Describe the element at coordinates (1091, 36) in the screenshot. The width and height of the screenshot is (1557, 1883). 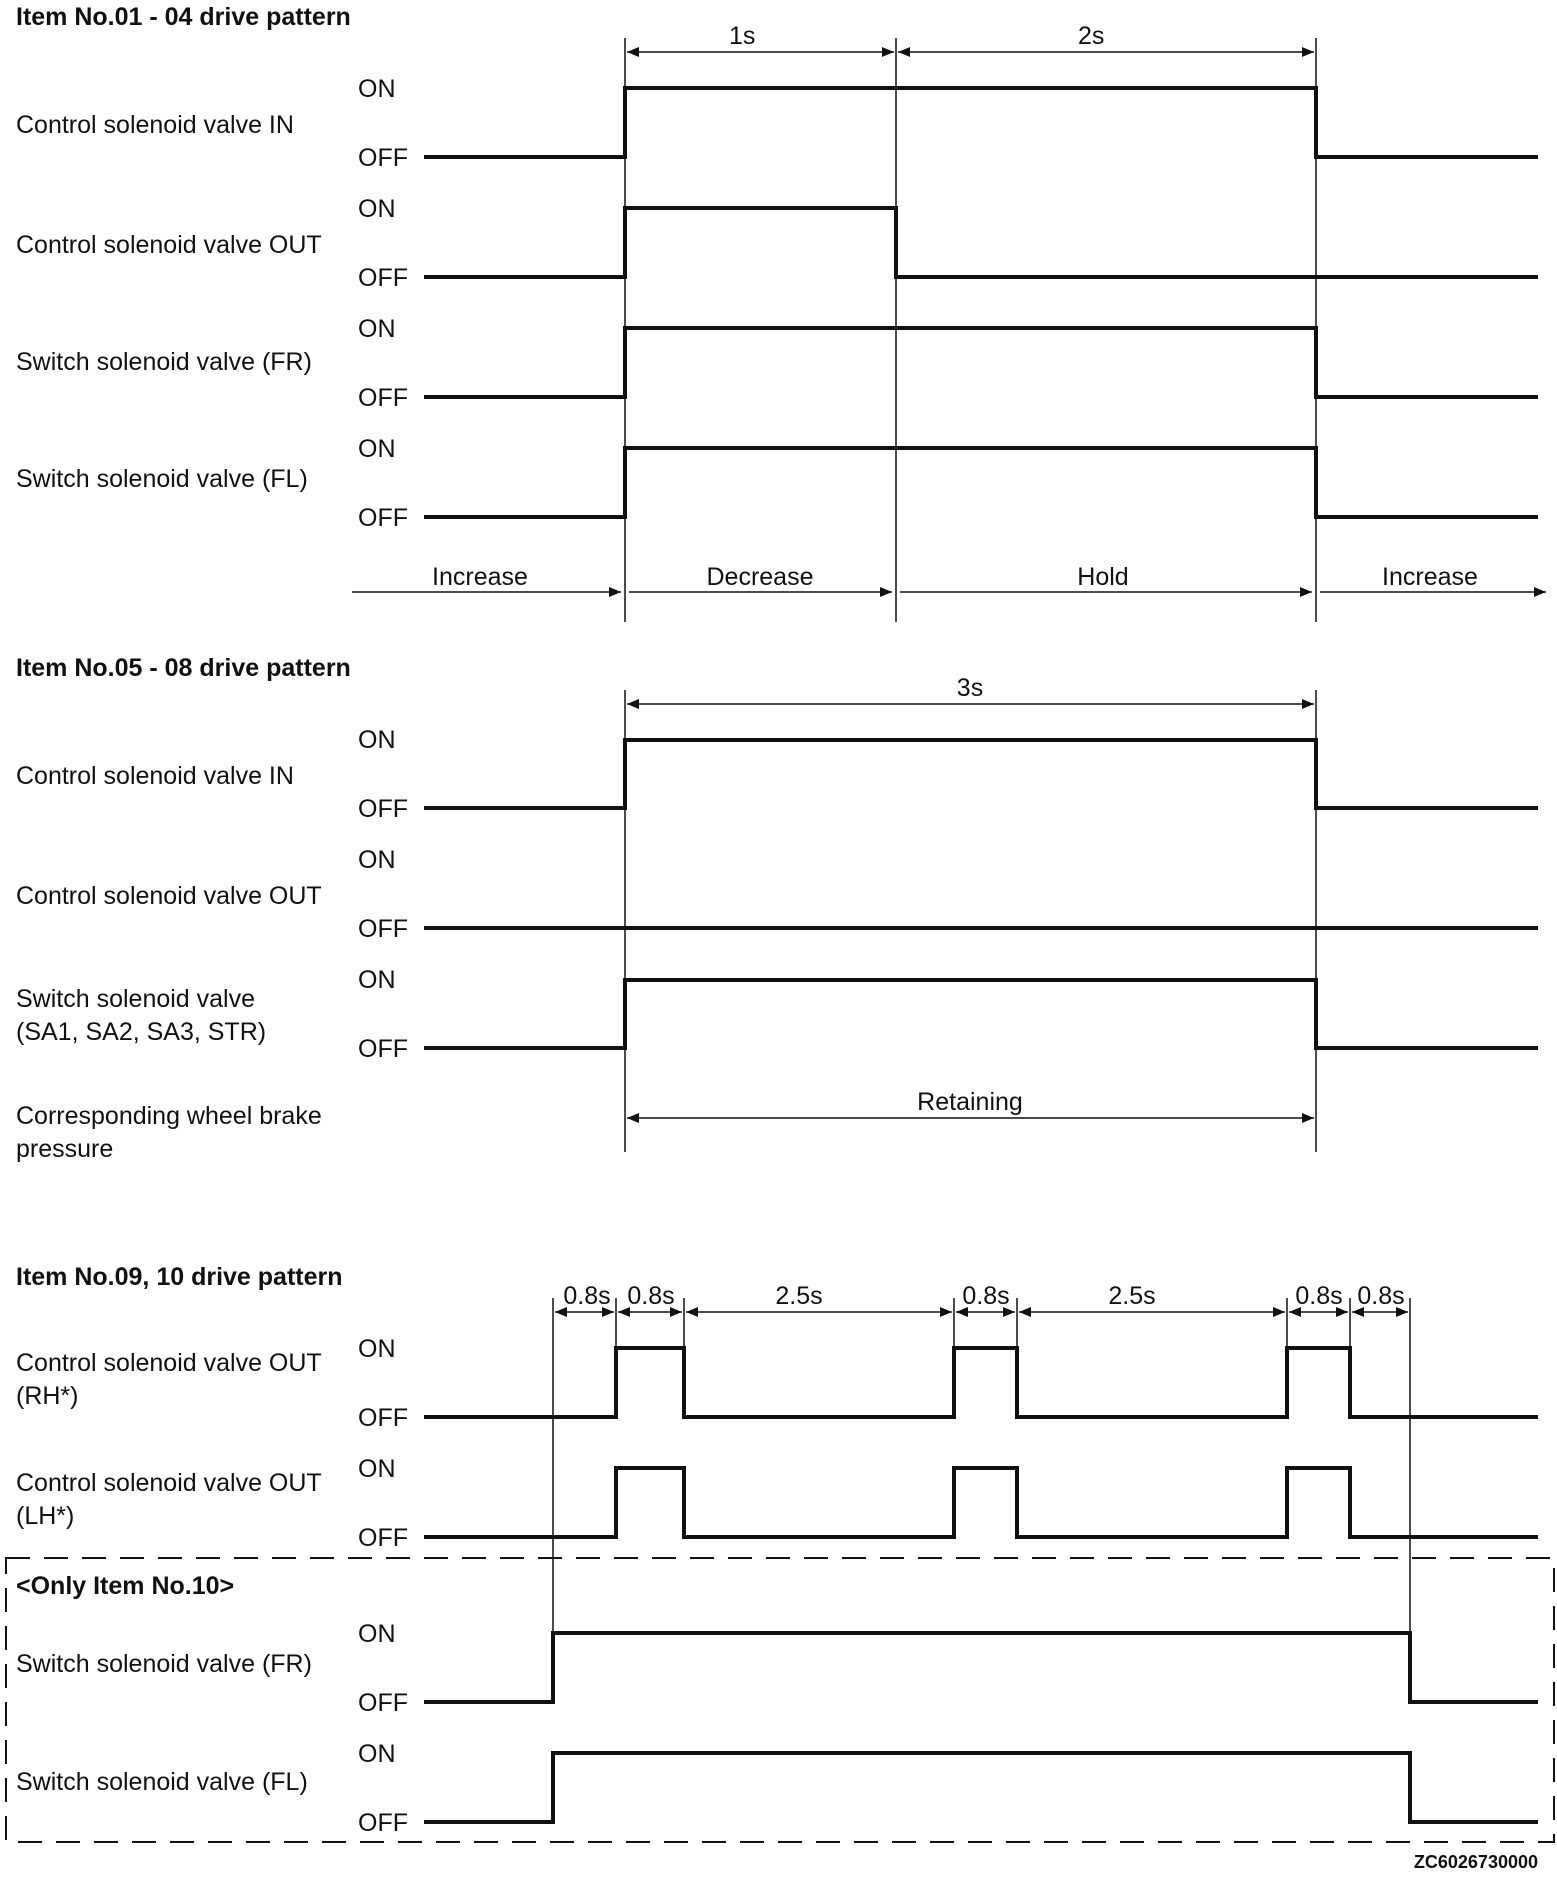
I see `duration-label-2s: 2s` at that location.